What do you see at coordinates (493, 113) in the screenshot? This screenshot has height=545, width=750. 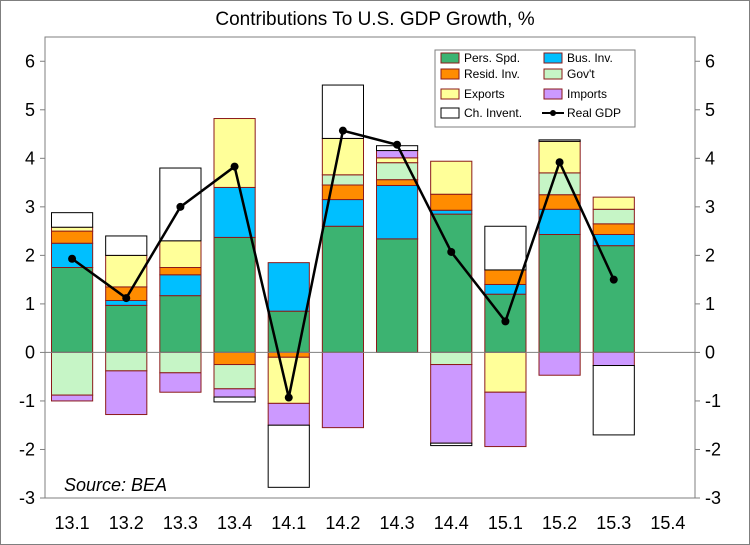 I see `legend-label-ch-invent-: Ch. Invent.` at bounding box center [493, 113].